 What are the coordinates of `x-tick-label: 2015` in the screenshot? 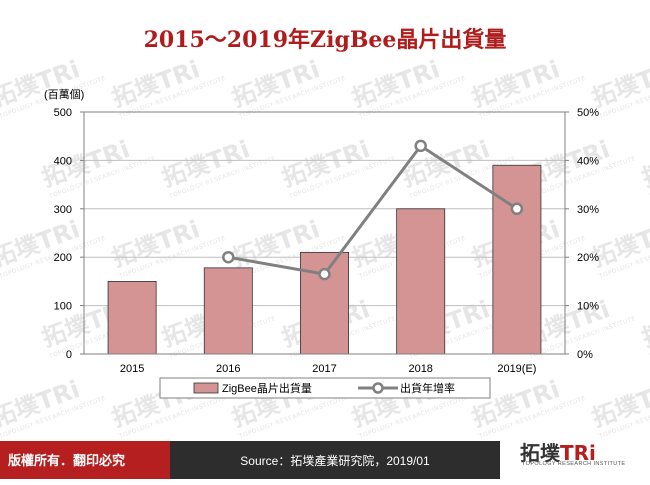 It's located at (132, 369).